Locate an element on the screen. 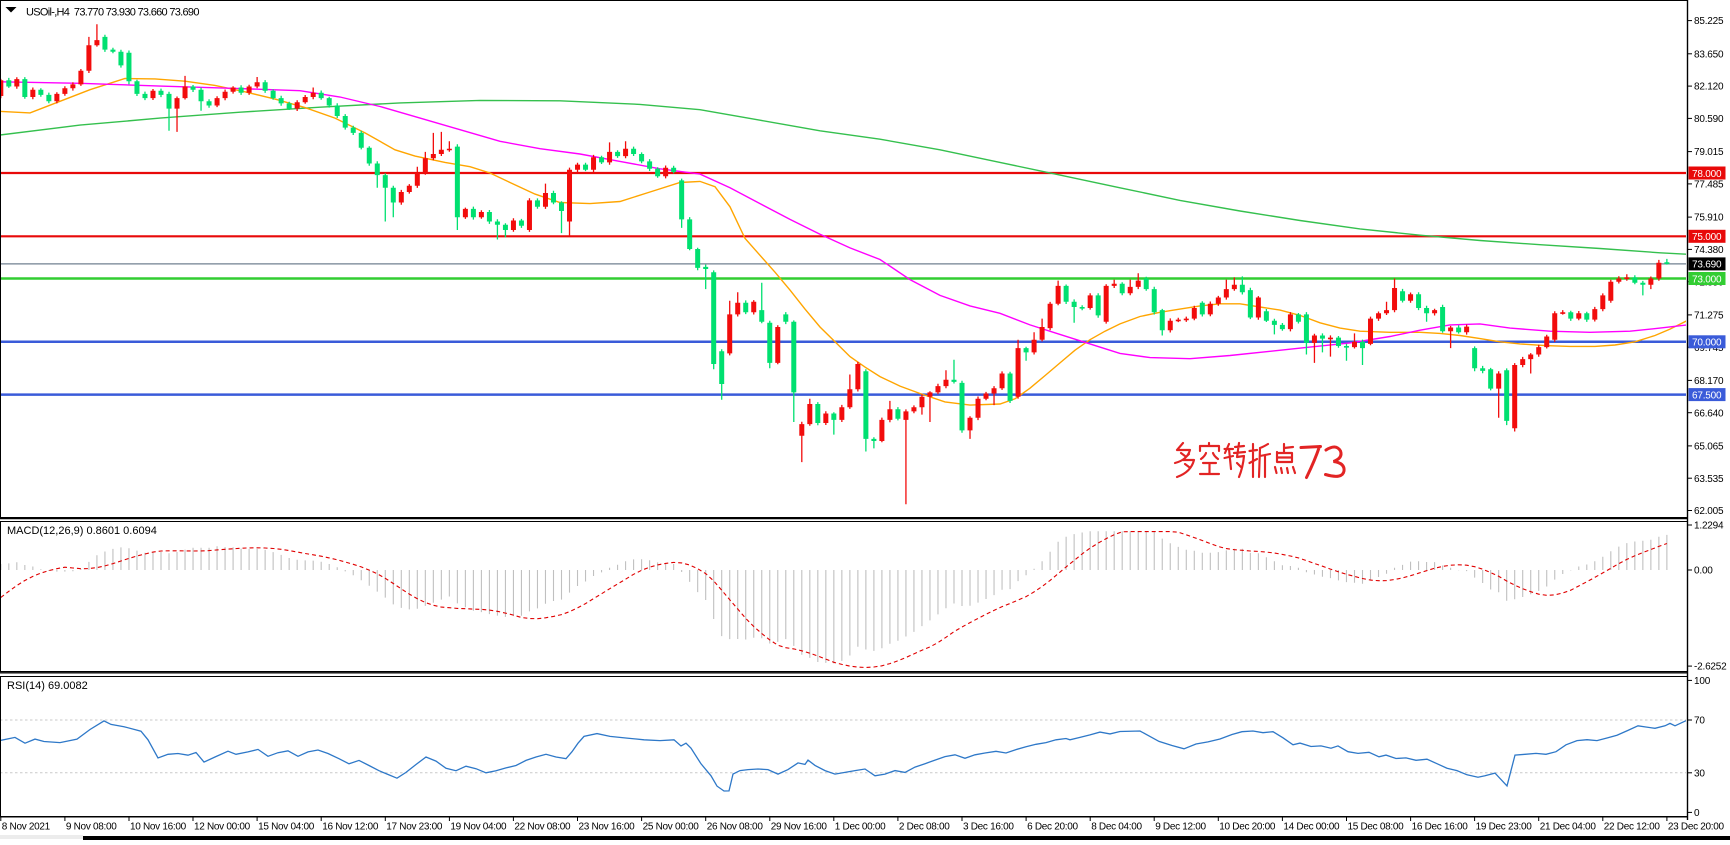 The image size is (1730, 845). svg-text: 16 Nov 12:00 is located at coordinates (350, 827).